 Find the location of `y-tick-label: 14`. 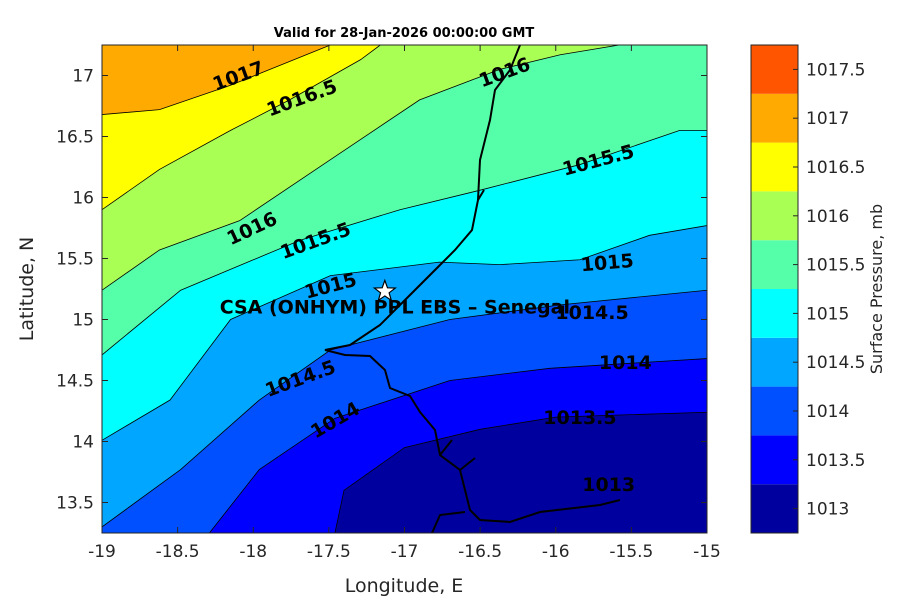

y-tick-label: 14 is located at coordinates (83, 443).